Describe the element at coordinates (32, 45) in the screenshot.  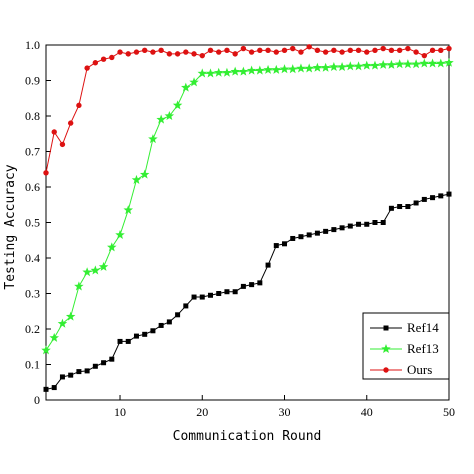
I see `y-tick-label: 1.0` at that location.